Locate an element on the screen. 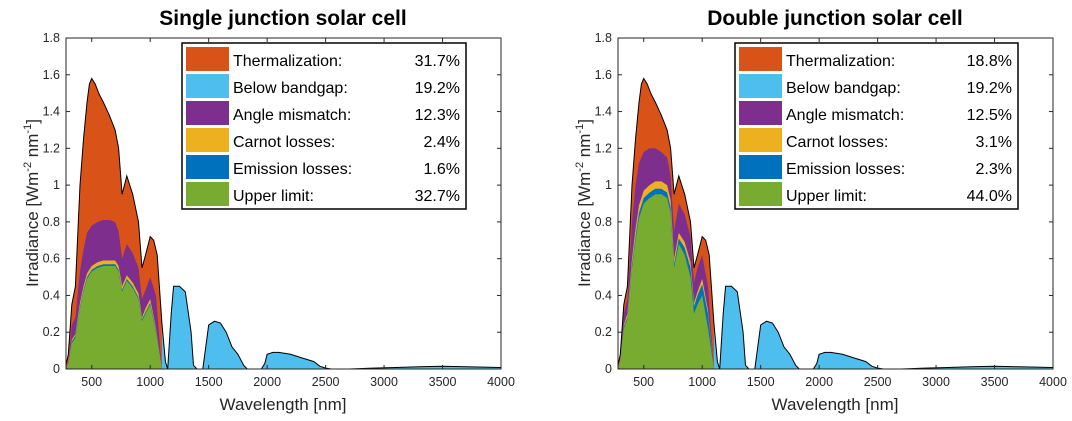  legend-item-upper-limit: Upper limit: 44.0% is located at coordinates (875, 194).